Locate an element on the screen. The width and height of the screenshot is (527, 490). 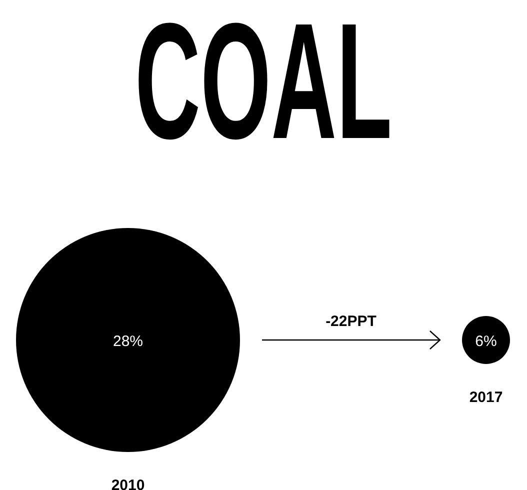
category-label: 2017 is located at coordinates (486, 397).